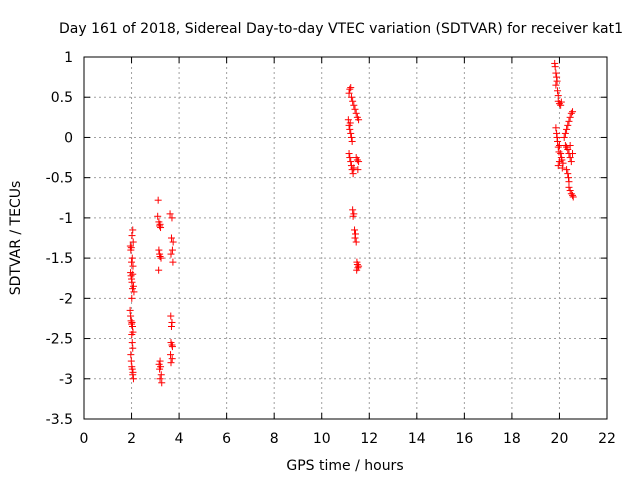 Image resolution: width=640 pixels, height=480 pixels. Describe the element at coordinates (59, 420) in the screenshot. I see `y-tick-label: -3.5` at that location.